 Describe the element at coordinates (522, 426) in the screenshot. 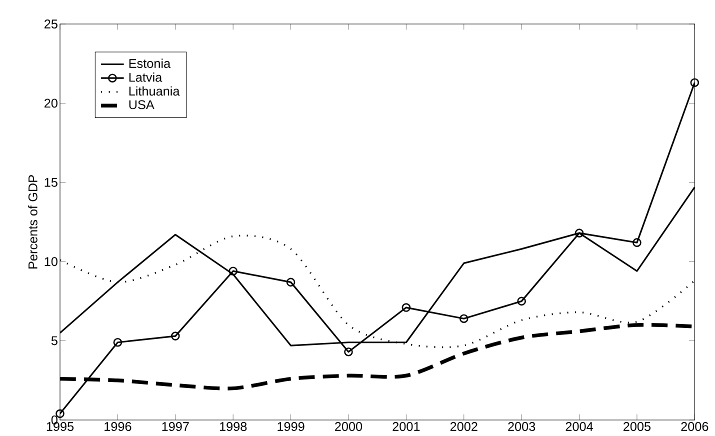

I see `x-tick-label: 2003` at that location.